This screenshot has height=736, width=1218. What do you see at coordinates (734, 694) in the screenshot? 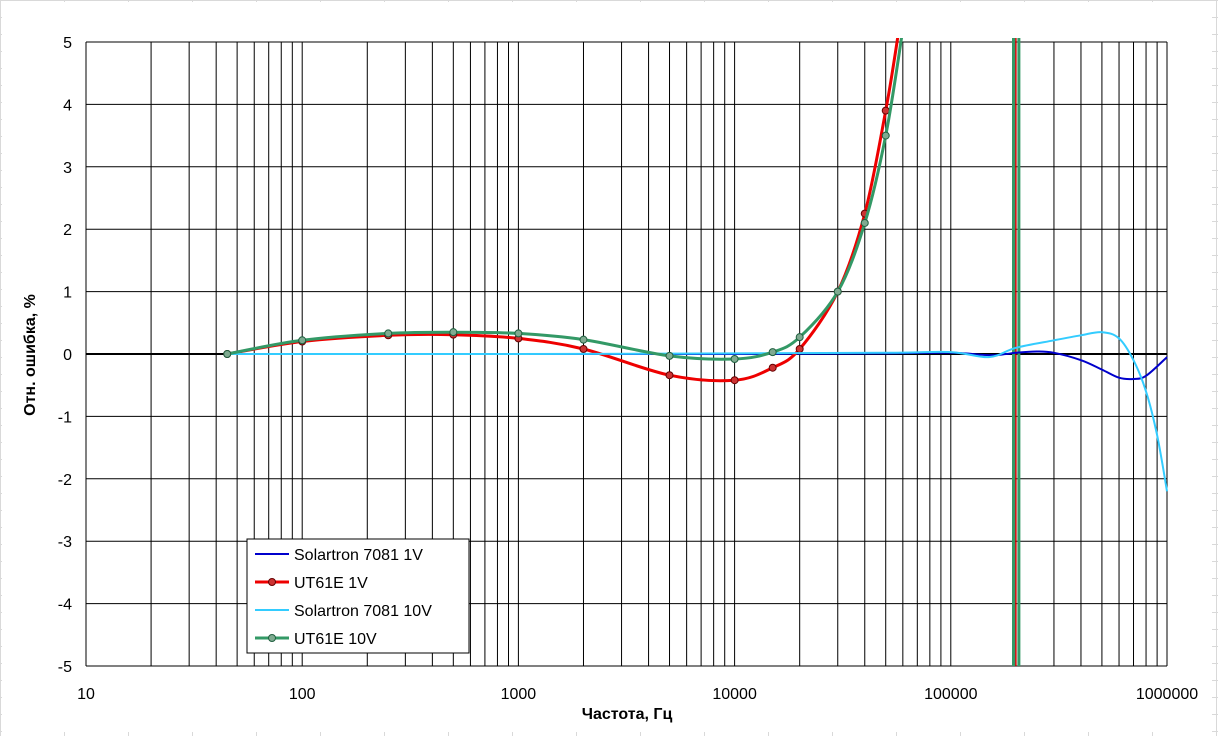
I see `x-tick-label: 10000` at bounding box center [734, 694].